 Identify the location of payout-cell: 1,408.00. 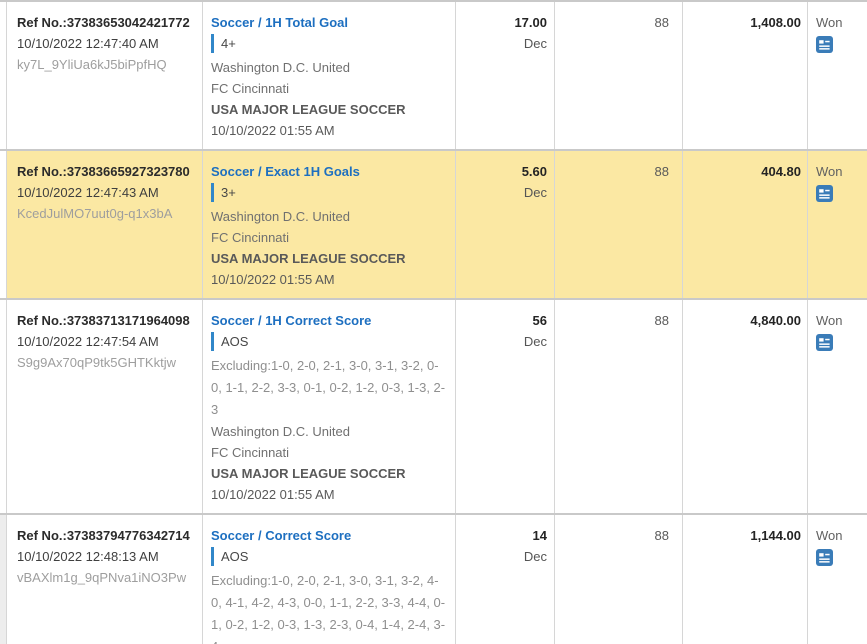
(745, 75).